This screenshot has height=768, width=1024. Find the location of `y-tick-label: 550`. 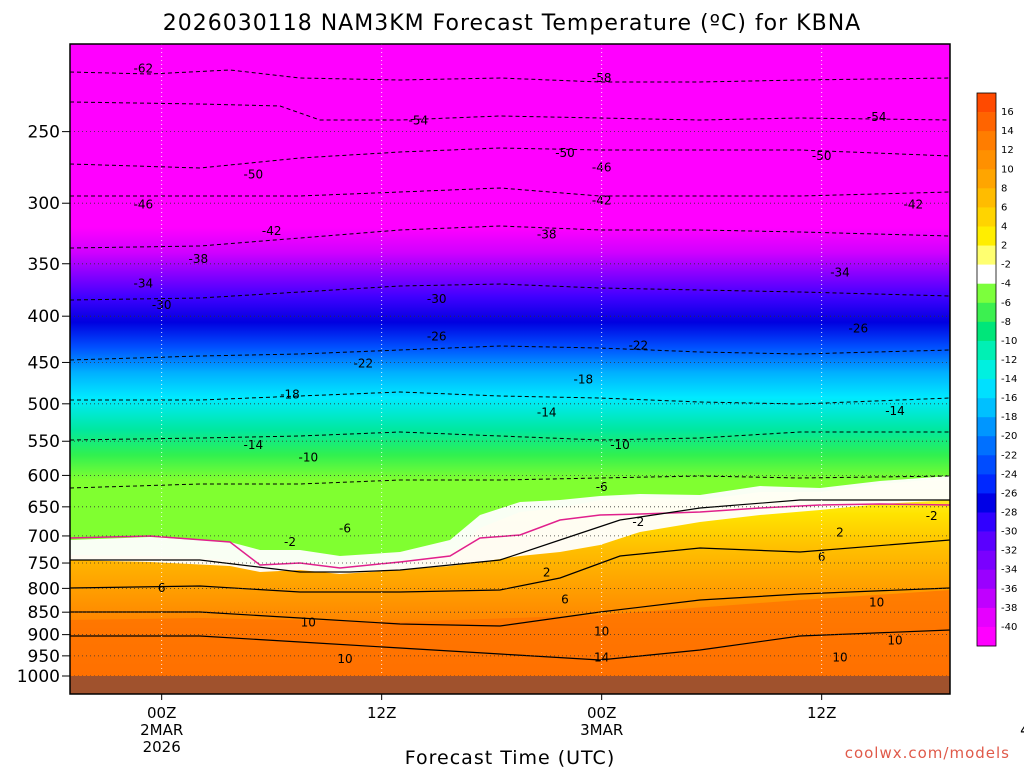

y-tick-label: 550 is located at coordinates (44, 442).